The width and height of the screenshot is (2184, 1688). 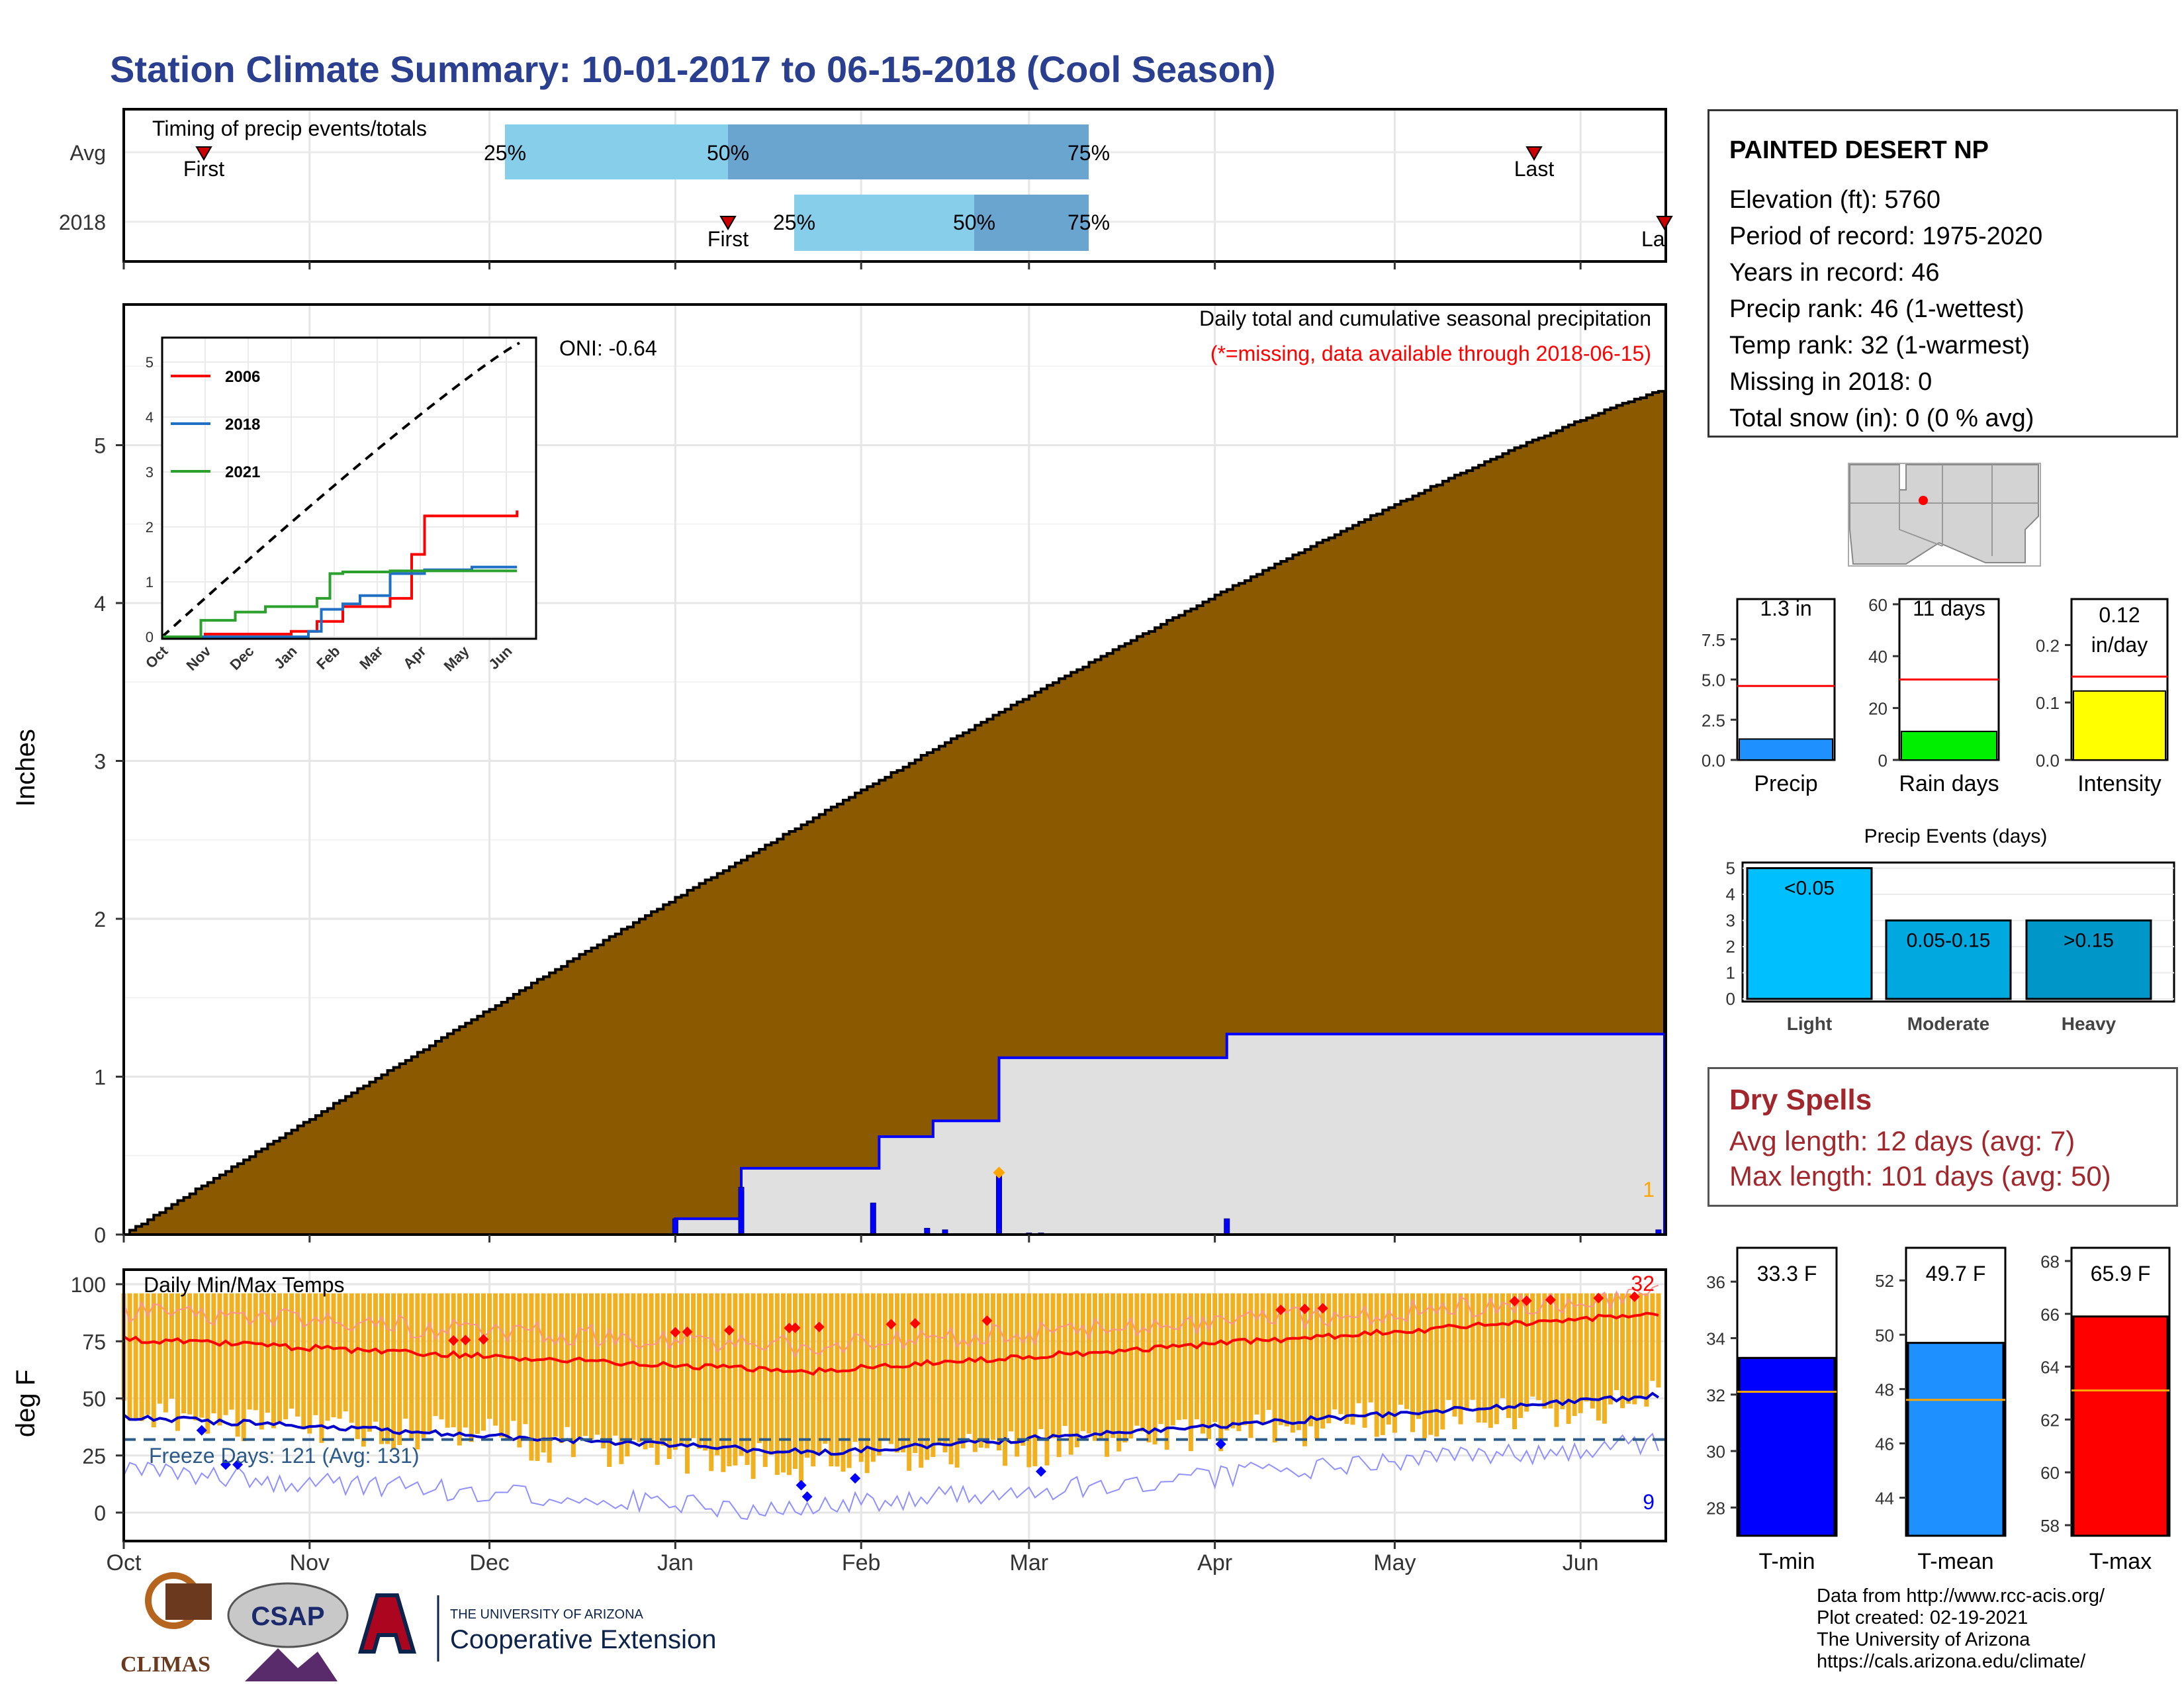 I want to click on tbar-y-tick: 62, so click(x=2050, y=1420).